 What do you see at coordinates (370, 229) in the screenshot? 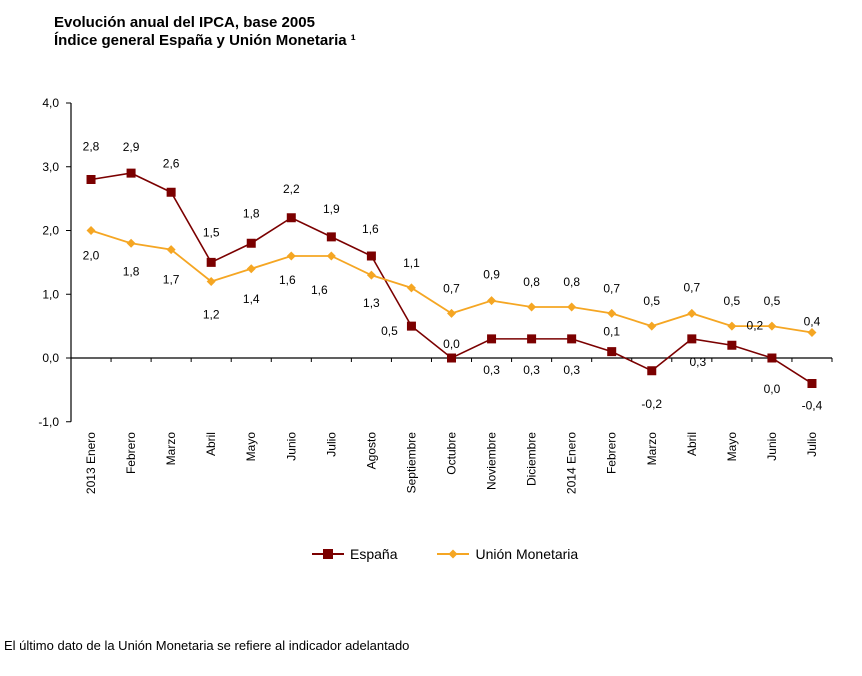
I see `data-label-espana: 1,6` at bounding box center [370, 229].